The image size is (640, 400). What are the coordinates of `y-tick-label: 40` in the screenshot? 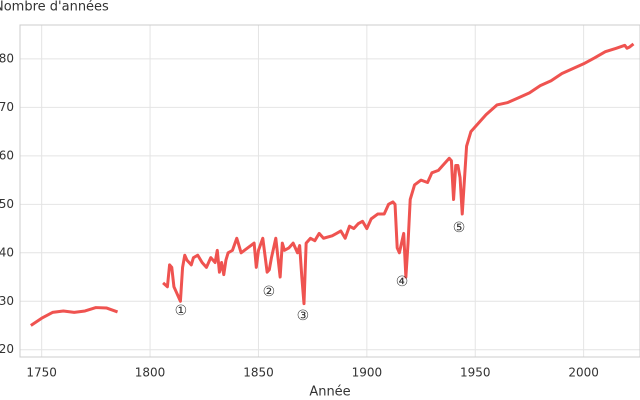 It's located at (7, 252).